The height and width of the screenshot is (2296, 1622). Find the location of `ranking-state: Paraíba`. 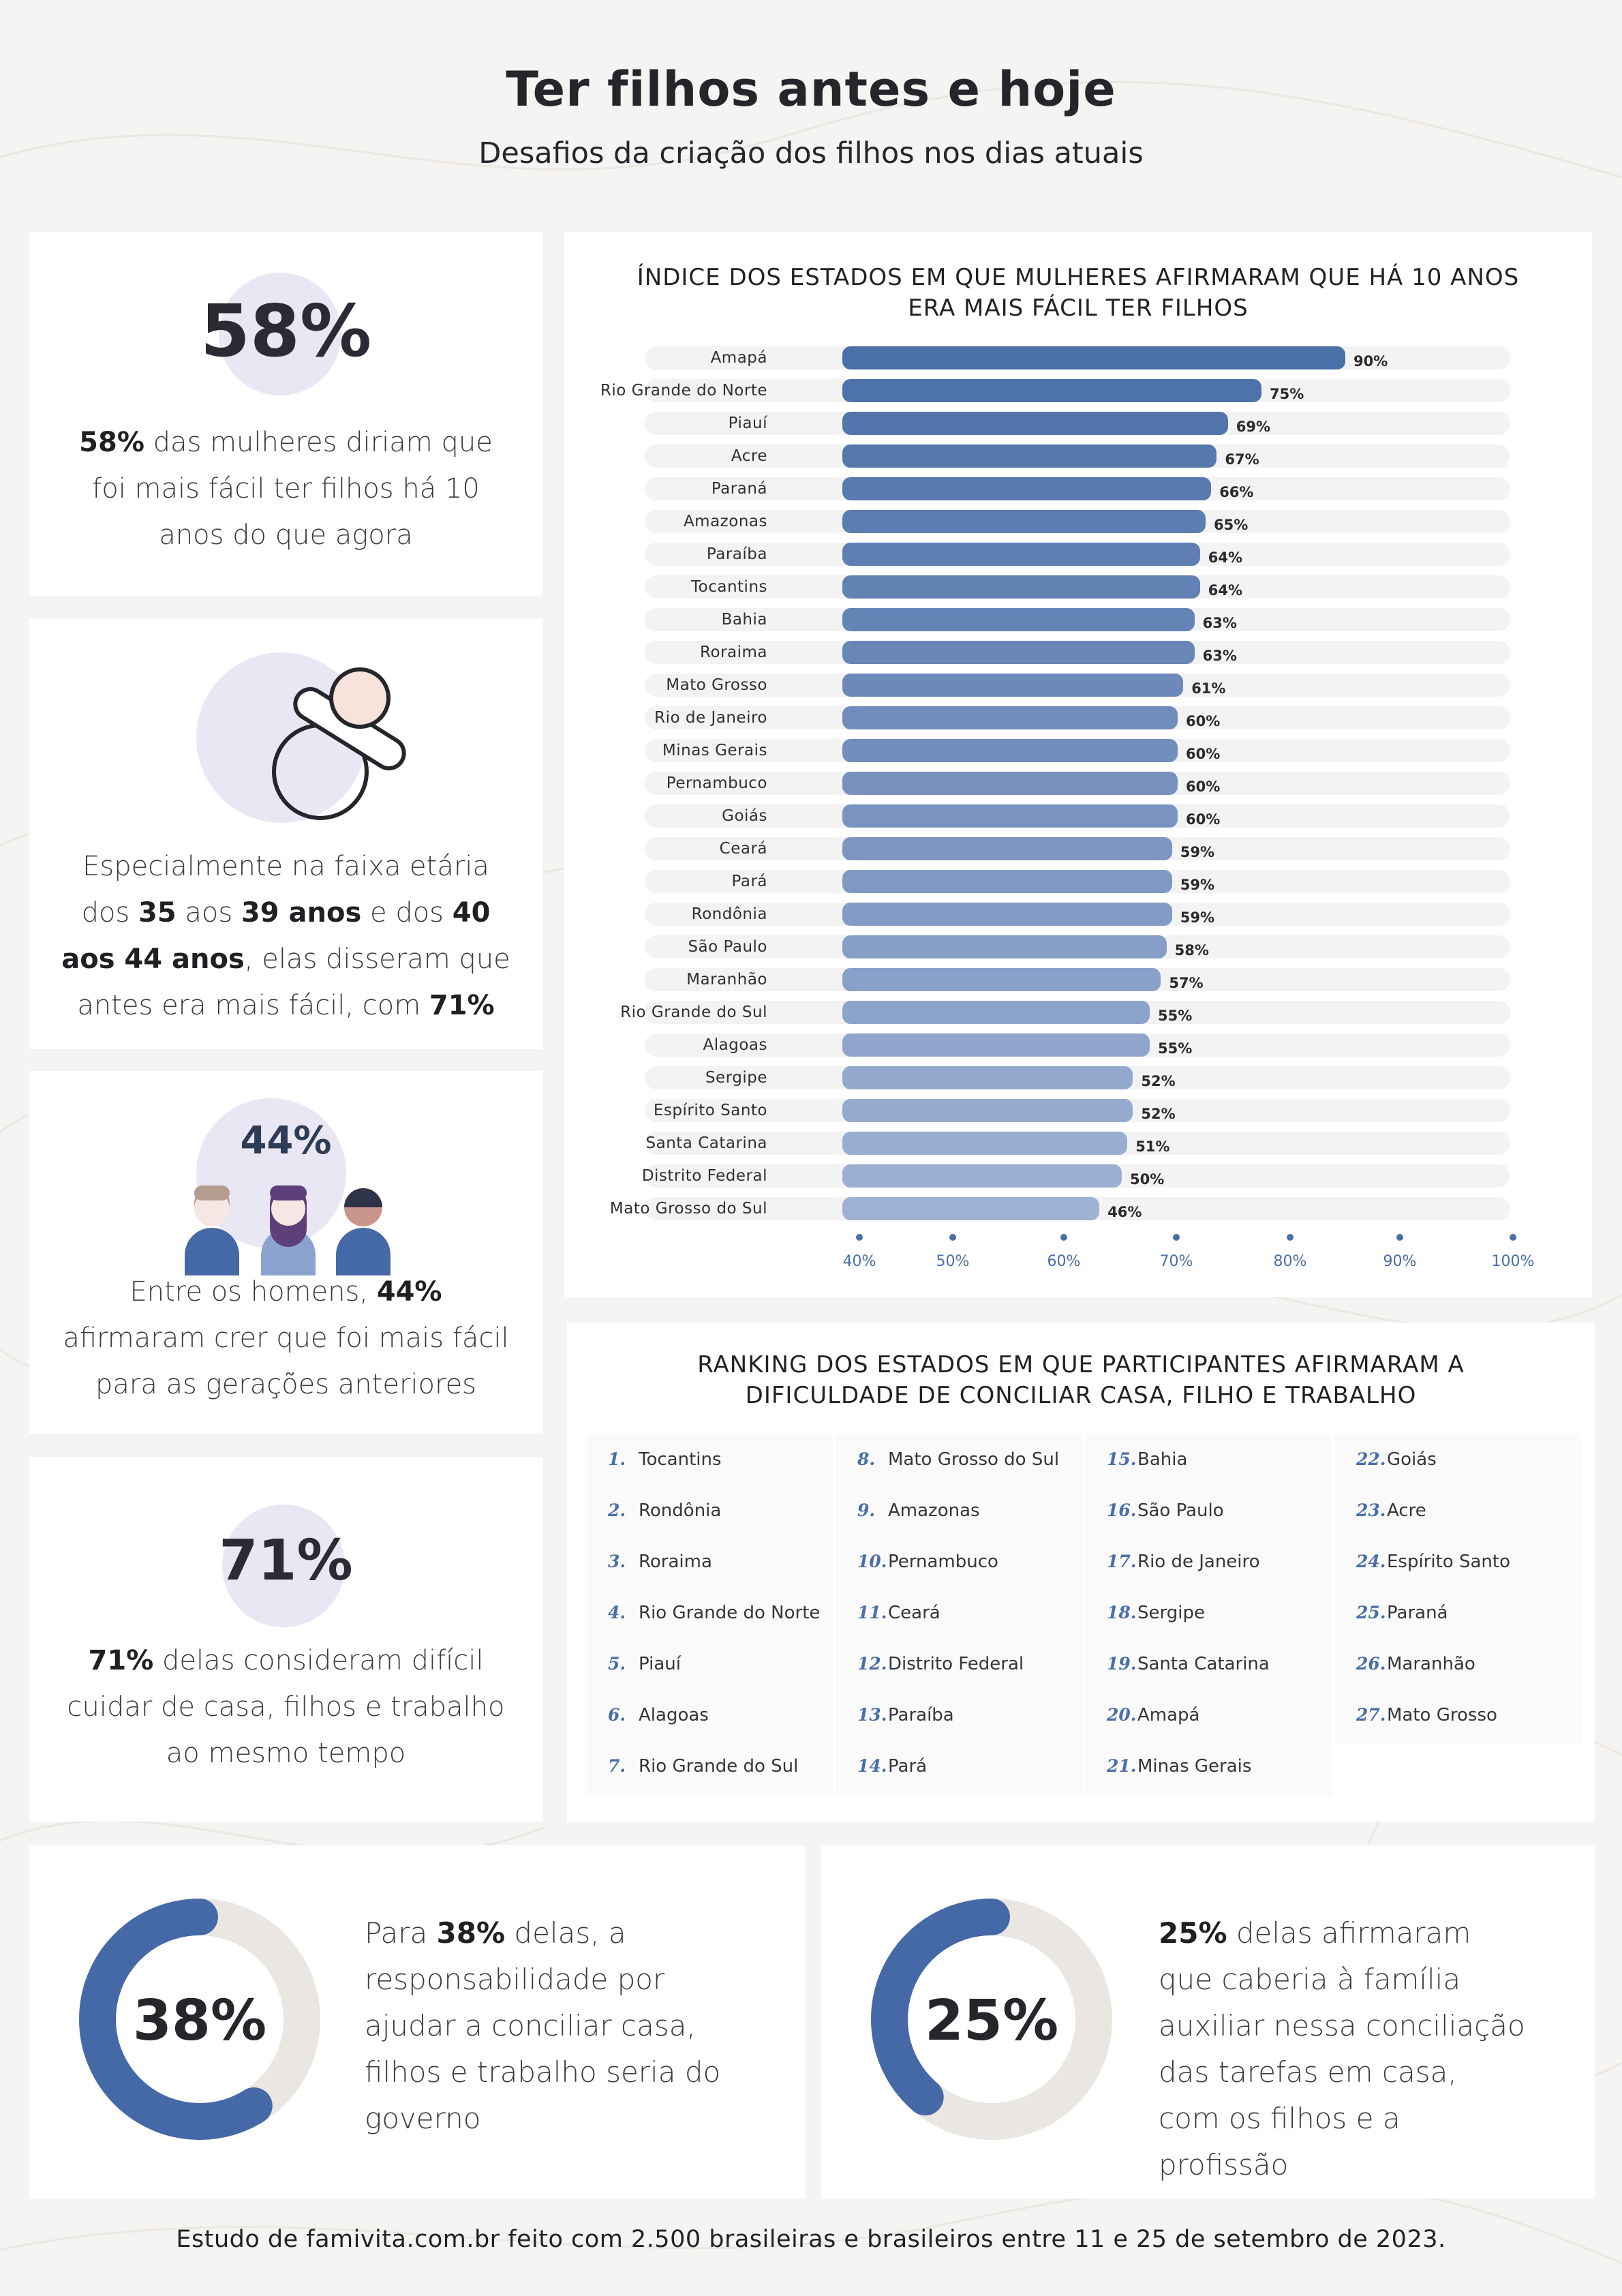

ranking-state: Paraíba is located at coordinates (921, 1715).